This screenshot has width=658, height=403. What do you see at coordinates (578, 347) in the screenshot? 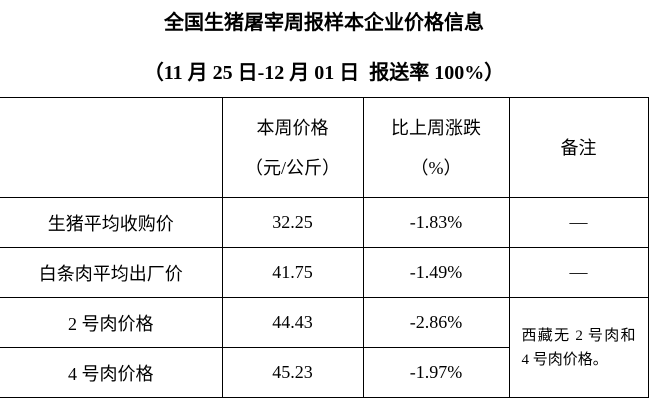
I see `note: 西藏无 2 号肉和 4 号肉价格。` at bounding box center [578, 347].